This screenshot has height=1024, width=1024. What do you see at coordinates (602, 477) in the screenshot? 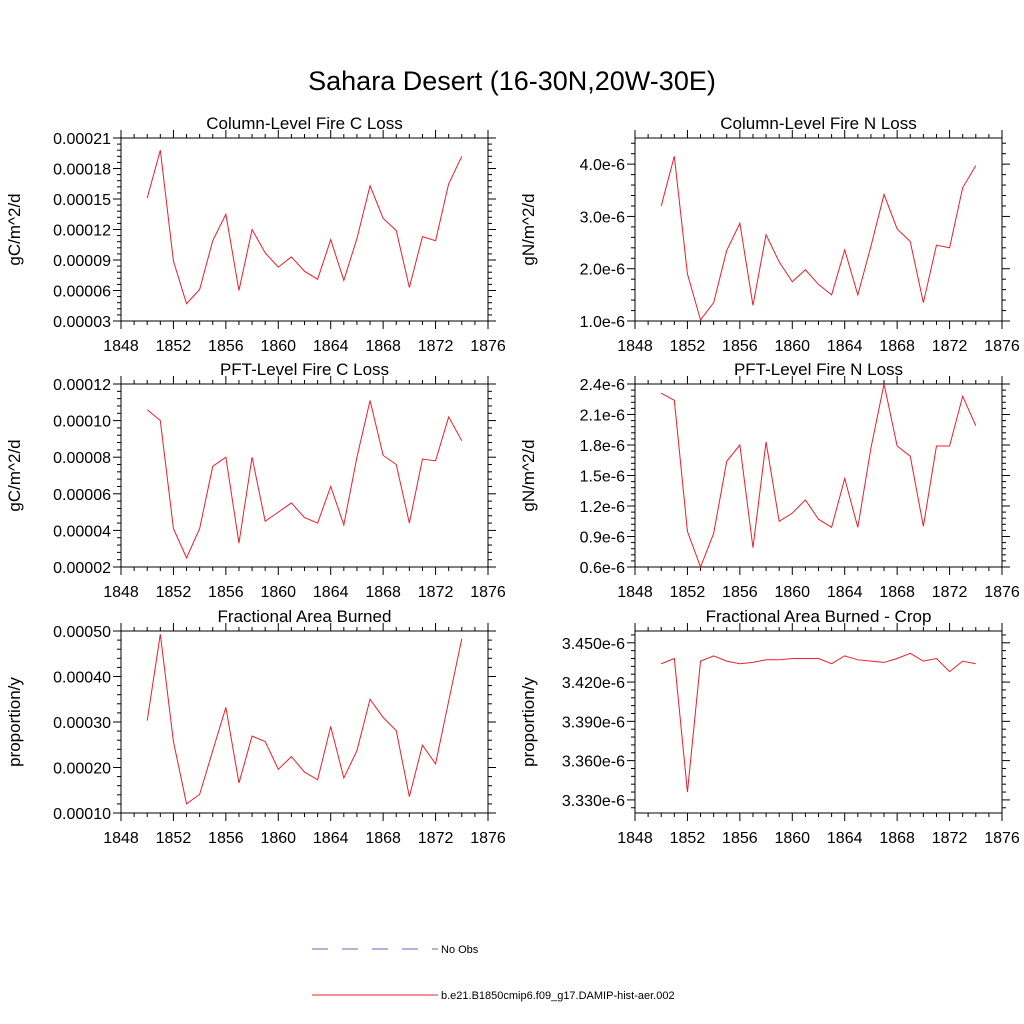
I see `y-tick-label: 1.5e-6` at bounding box center [602, 477].